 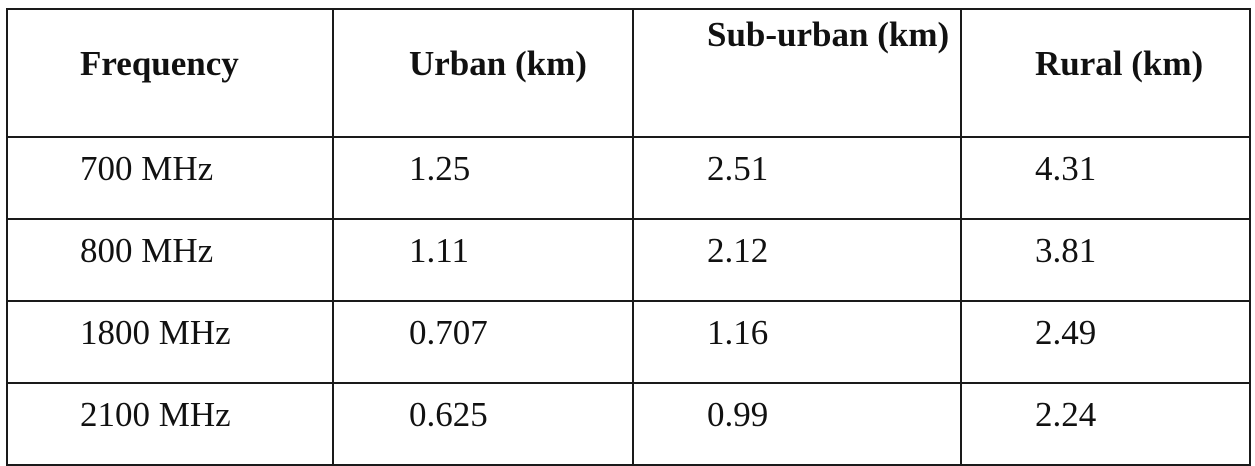 I want to click on cell-value: 700 MHz, so click(x=147, y=168).